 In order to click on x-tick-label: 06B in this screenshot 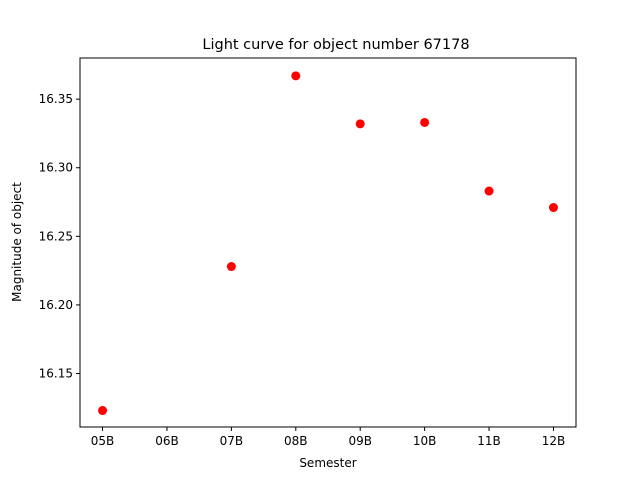, I will do `click(167, 441)`.